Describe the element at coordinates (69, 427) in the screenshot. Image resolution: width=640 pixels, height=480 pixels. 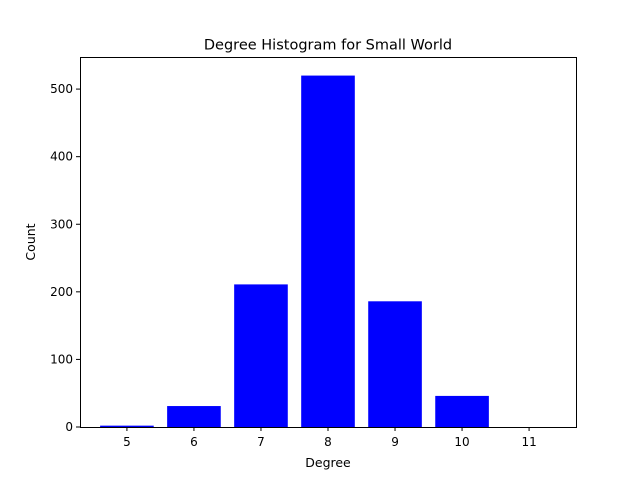
I see `y-tick-label: 0` at that location.